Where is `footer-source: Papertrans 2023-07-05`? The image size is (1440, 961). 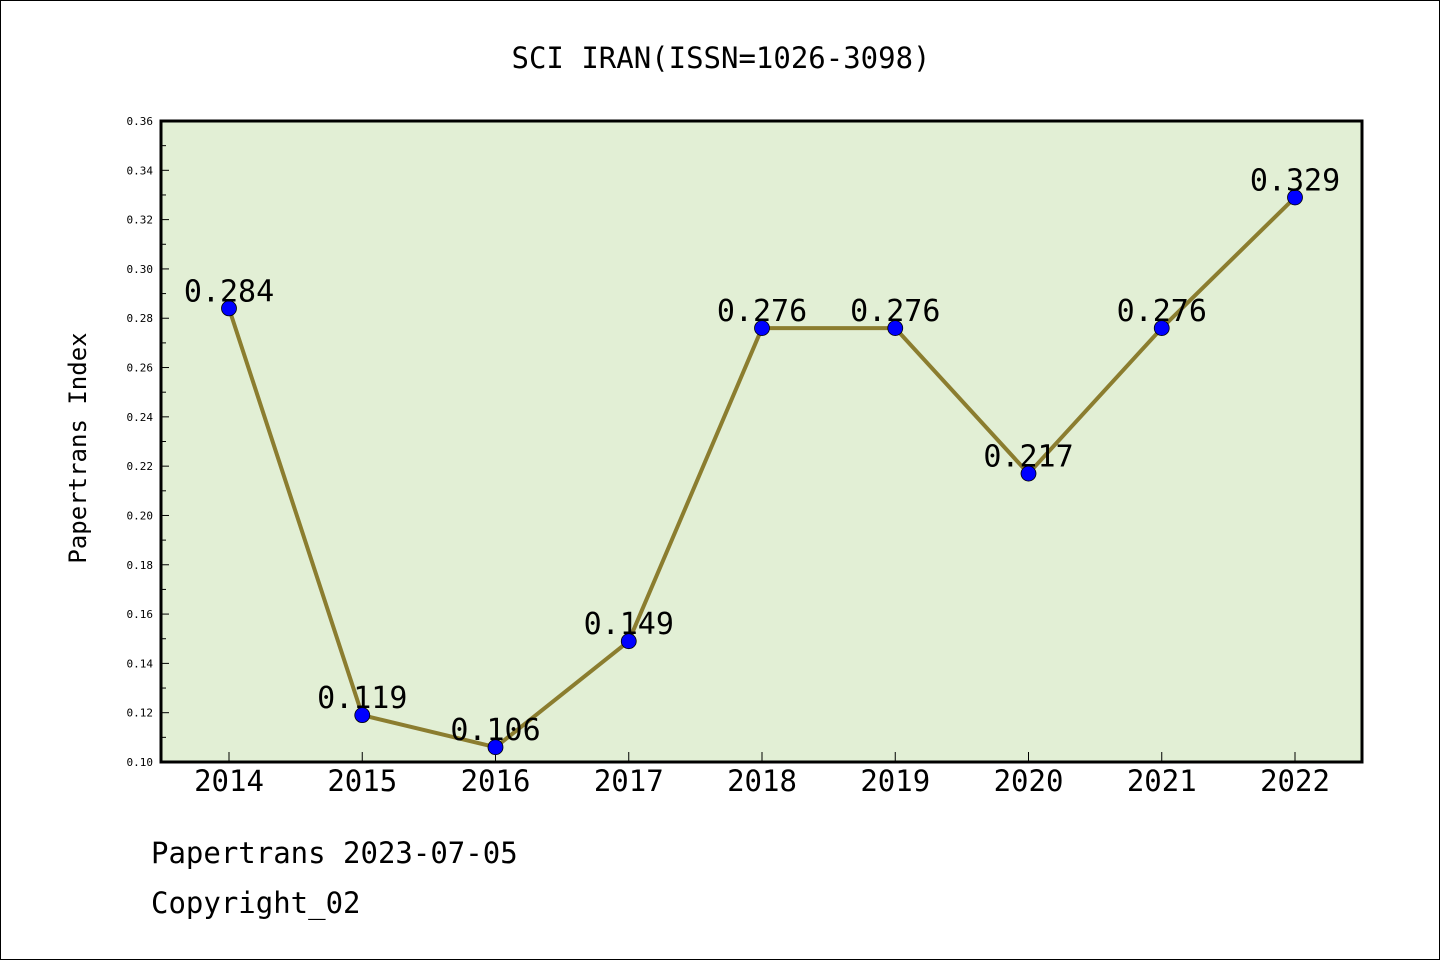
footer-source: Papertrans 2023-07-05 is located at coordinates (334, 853).